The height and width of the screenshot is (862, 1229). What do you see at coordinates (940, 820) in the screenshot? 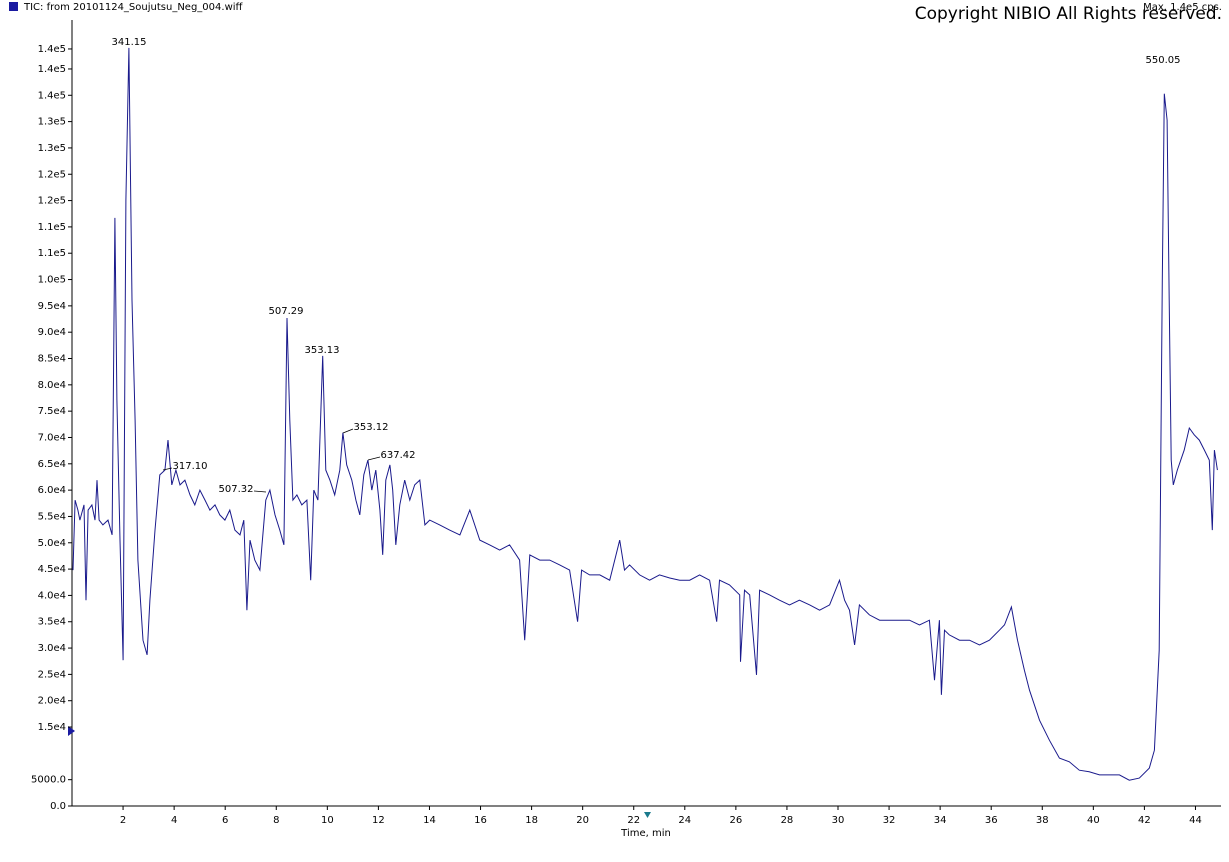
I see `x-tick-label: 34` at bounding box center [940, 820].